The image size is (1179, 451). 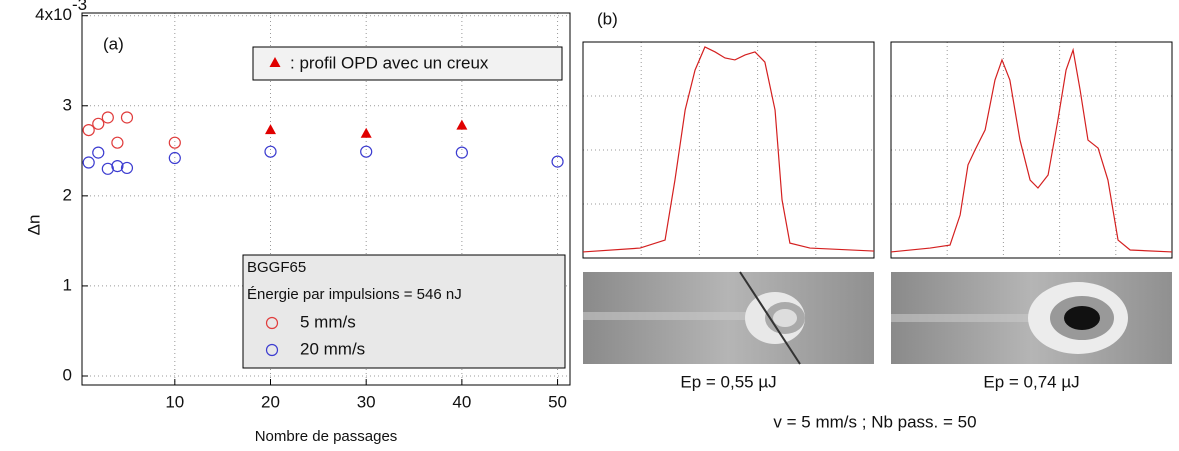 What do you see at coordinates (354, 294) in the screenshot?
I see `legend-title: Énergie par impulsions = 546 nJ` at bounding box center [354, 294].